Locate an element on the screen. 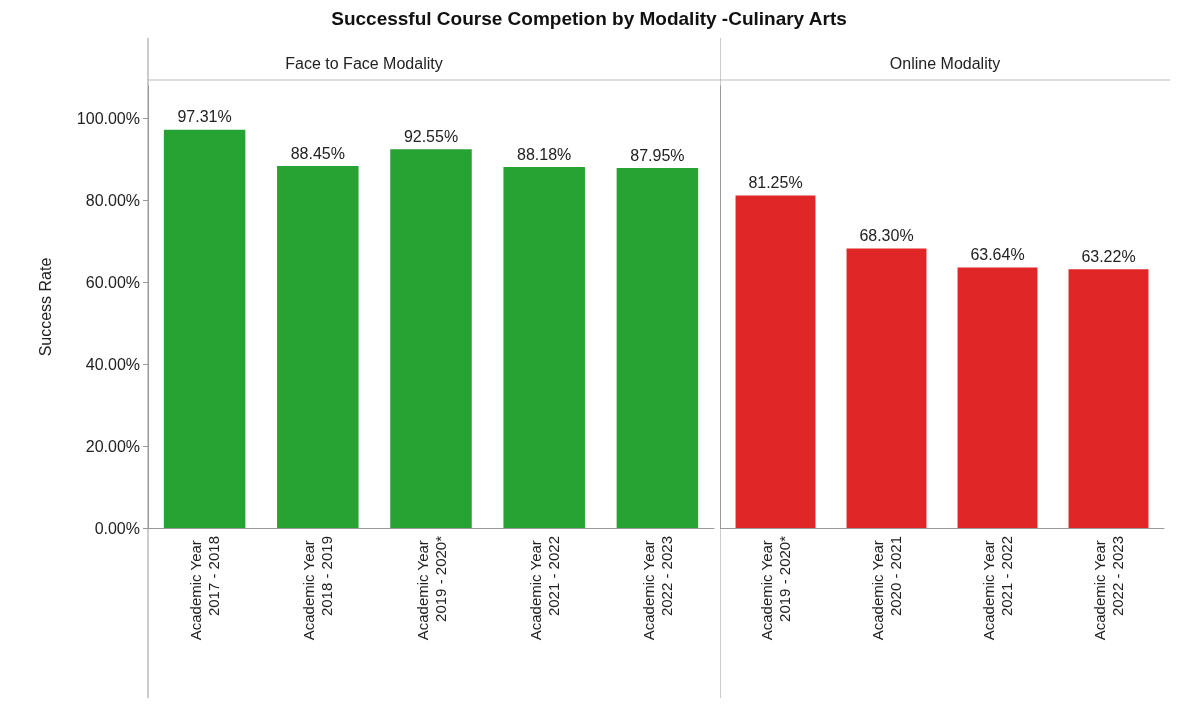 This screenshot has height=719, width=1178. chart-title: Successful Course Competion by Modality -Culinary Arts is located at coordinates (589, 19).